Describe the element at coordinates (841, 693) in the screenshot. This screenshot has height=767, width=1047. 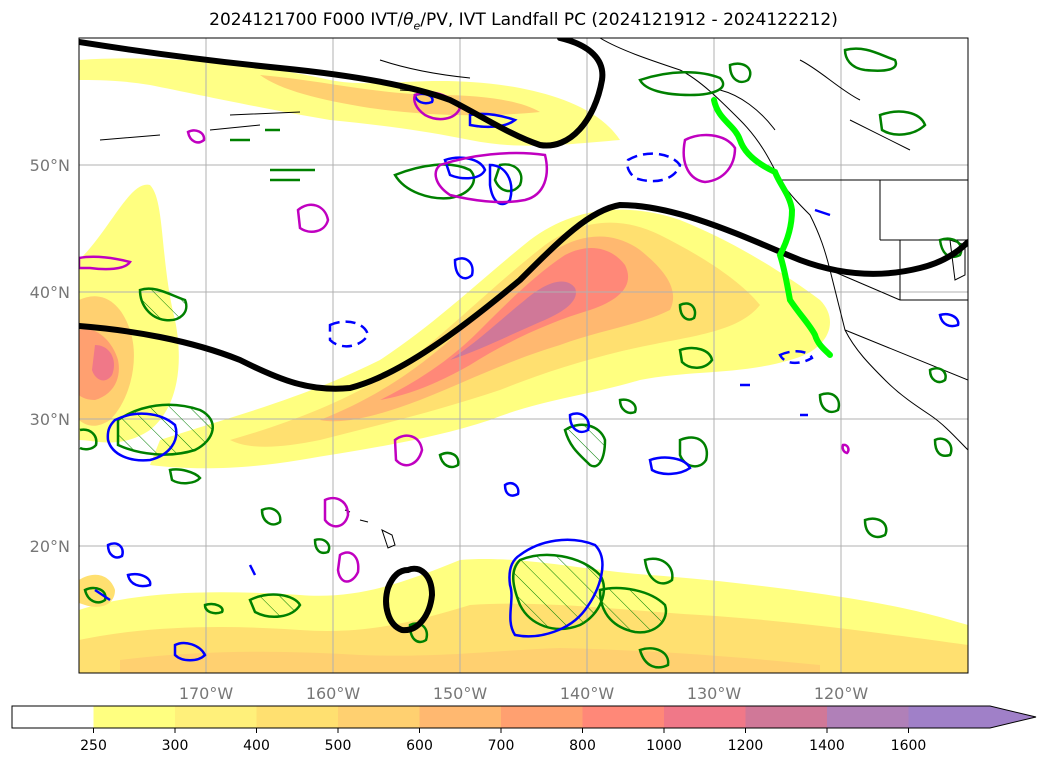
I see `lon-label-120: 120°W` at that location.